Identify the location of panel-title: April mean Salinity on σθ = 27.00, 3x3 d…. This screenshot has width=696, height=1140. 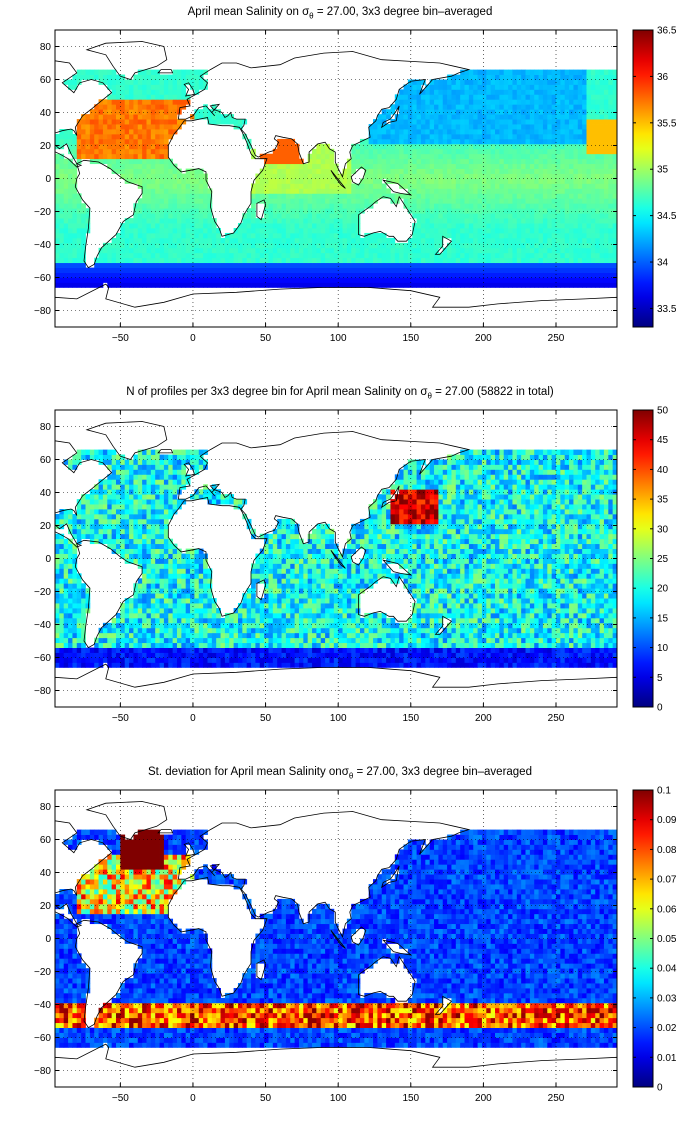
(340, 13).